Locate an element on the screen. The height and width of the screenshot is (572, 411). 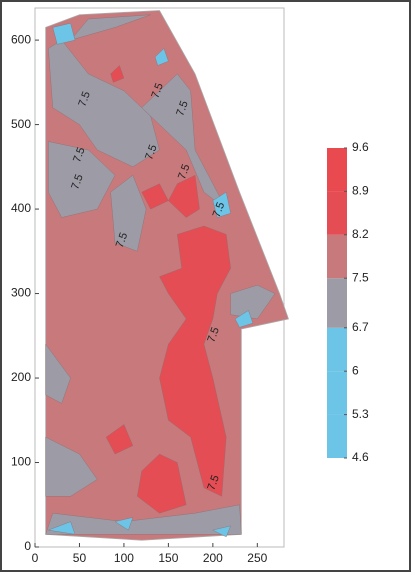
colorbar-label: 9.6 is located at coordinates (360, 147).